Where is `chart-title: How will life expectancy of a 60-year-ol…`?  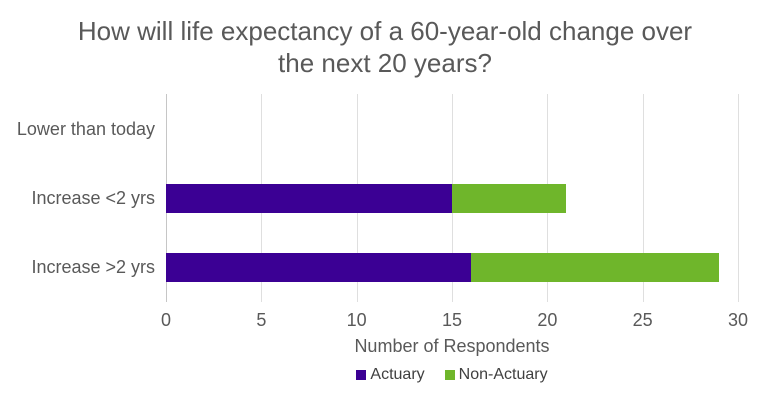 chart-title: How will life expectancy of a 60-year-ol… is located at coordinates (385, 47).